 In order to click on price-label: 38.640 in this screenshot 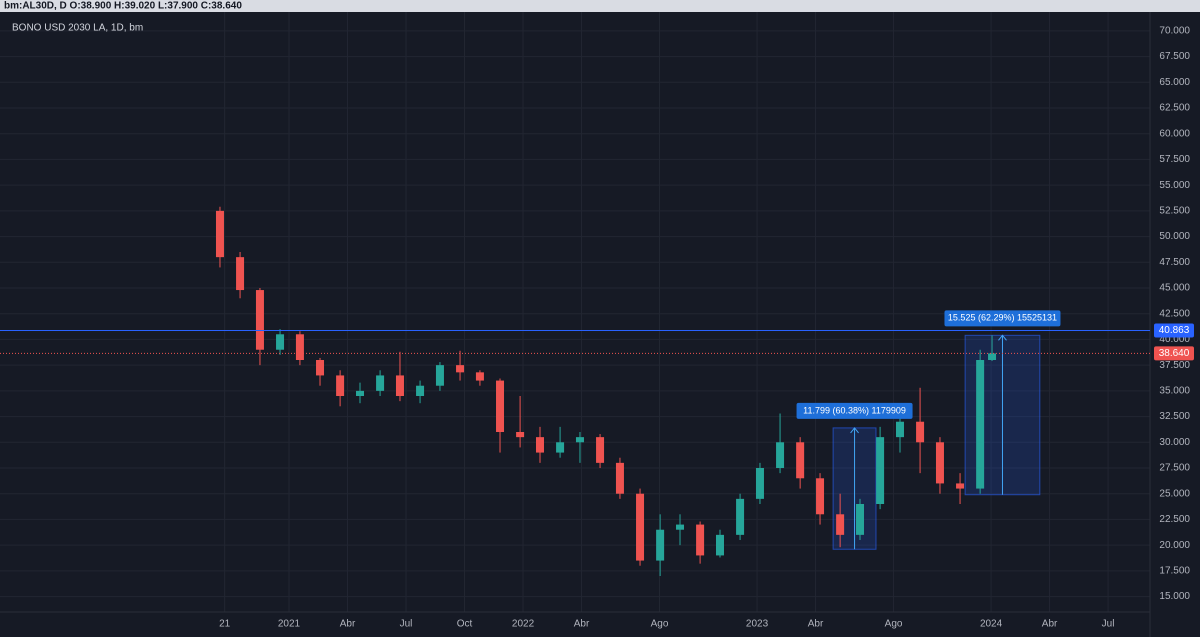, I will do `click(1174, 353)`.